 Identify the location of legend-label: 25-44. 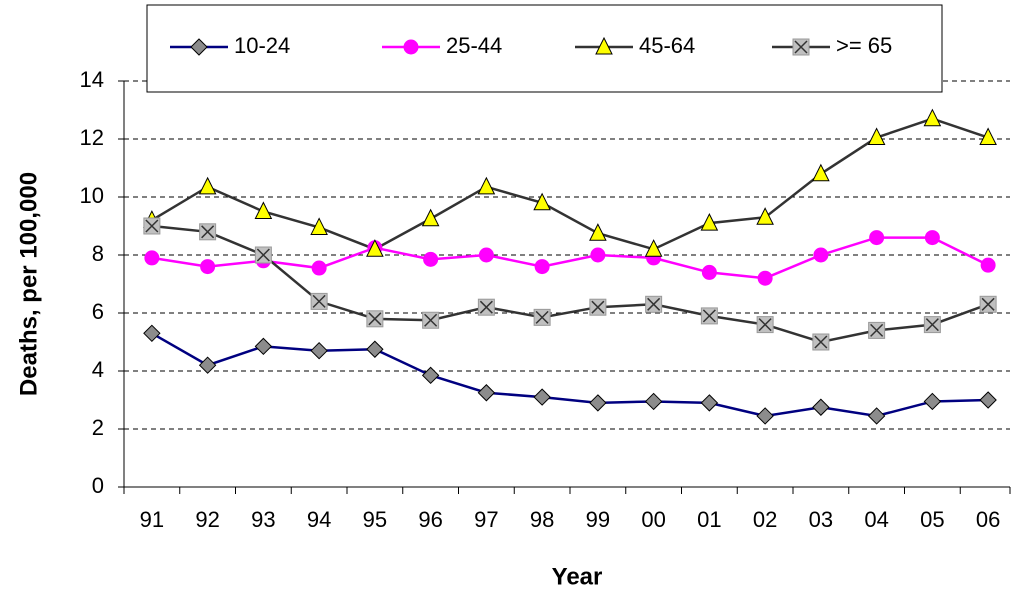
(474, 45).